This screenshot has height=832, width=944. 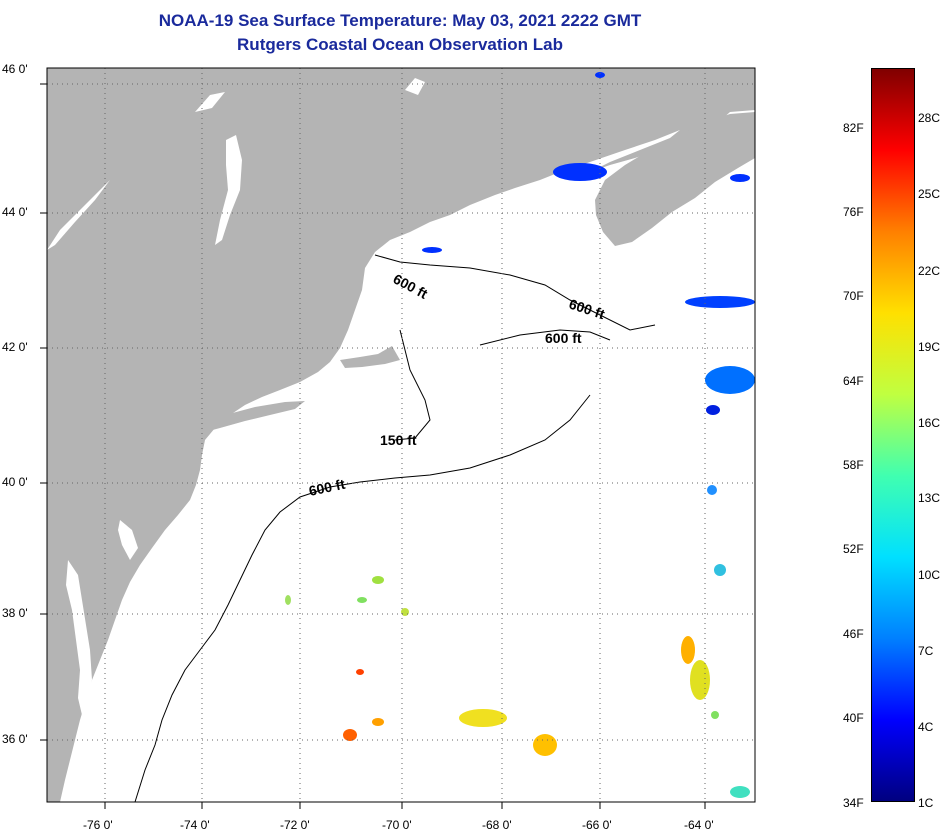 I want to click on chart-subtitle: Rutgers Coastal Ocean Observation Lab, so click(x=400, y=44).